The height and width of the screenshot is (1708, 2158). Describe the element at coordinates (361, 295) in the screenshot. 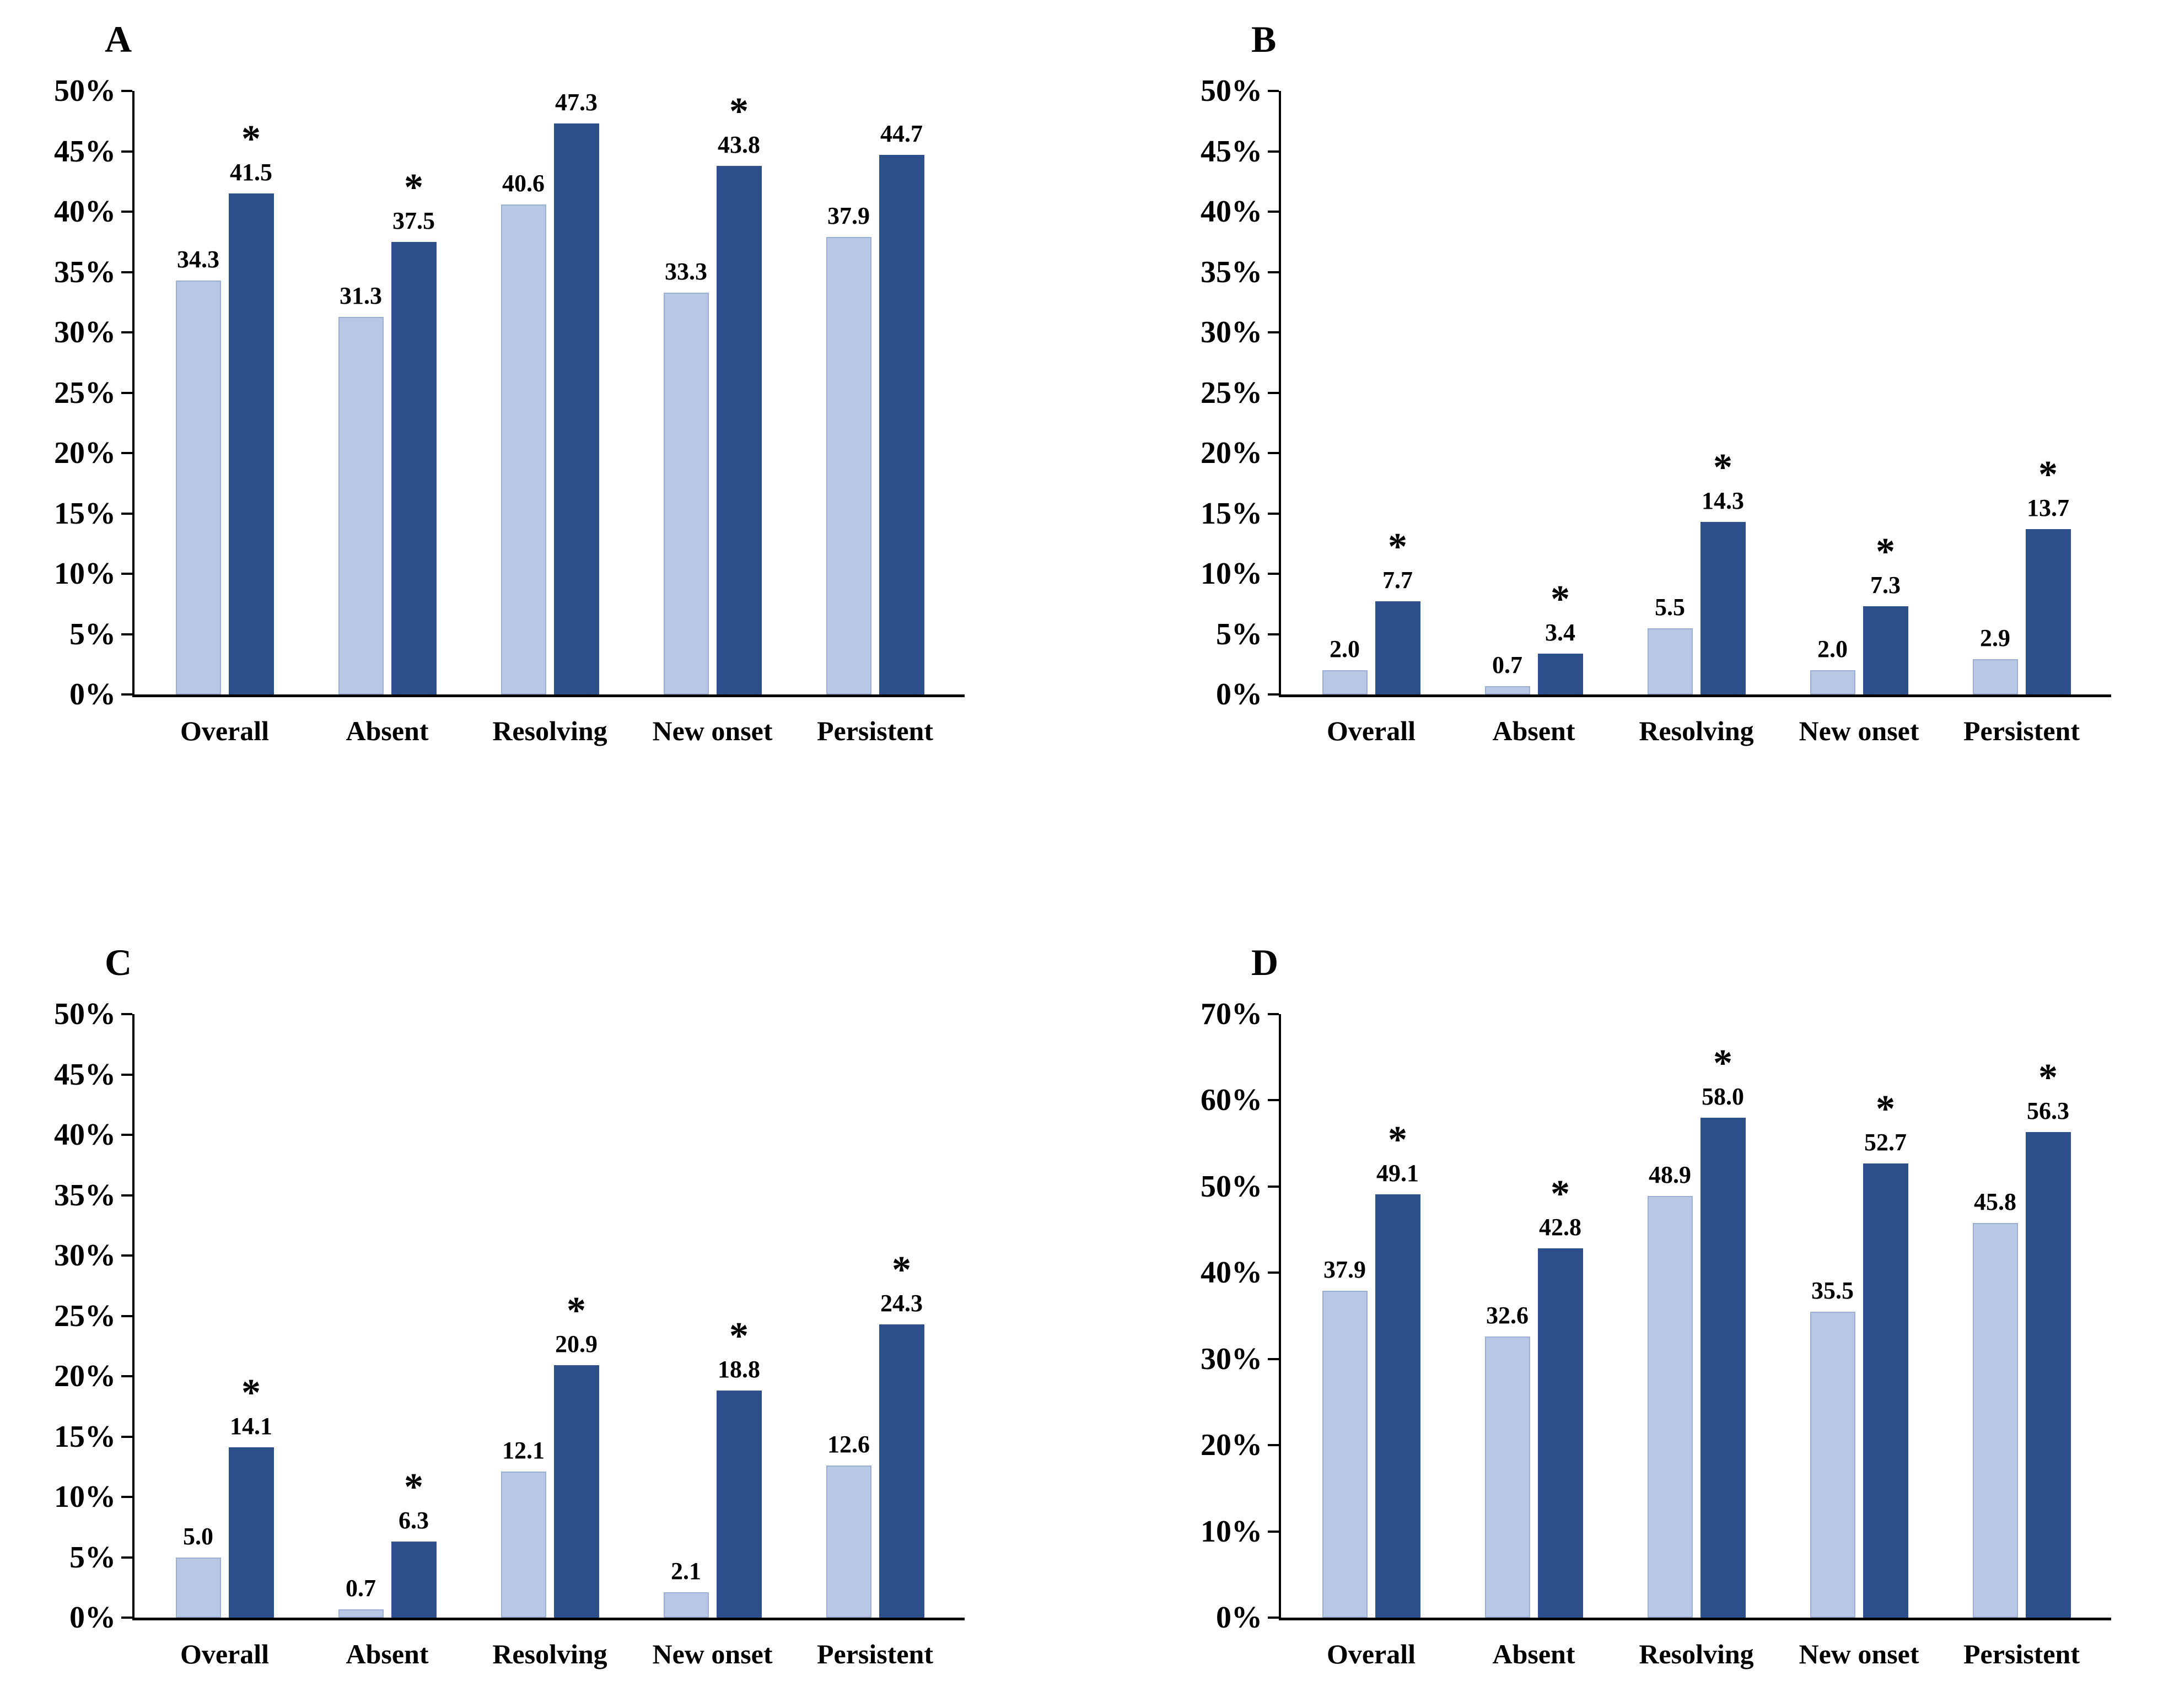

I see `bar-value-label: 31.3` at that location.